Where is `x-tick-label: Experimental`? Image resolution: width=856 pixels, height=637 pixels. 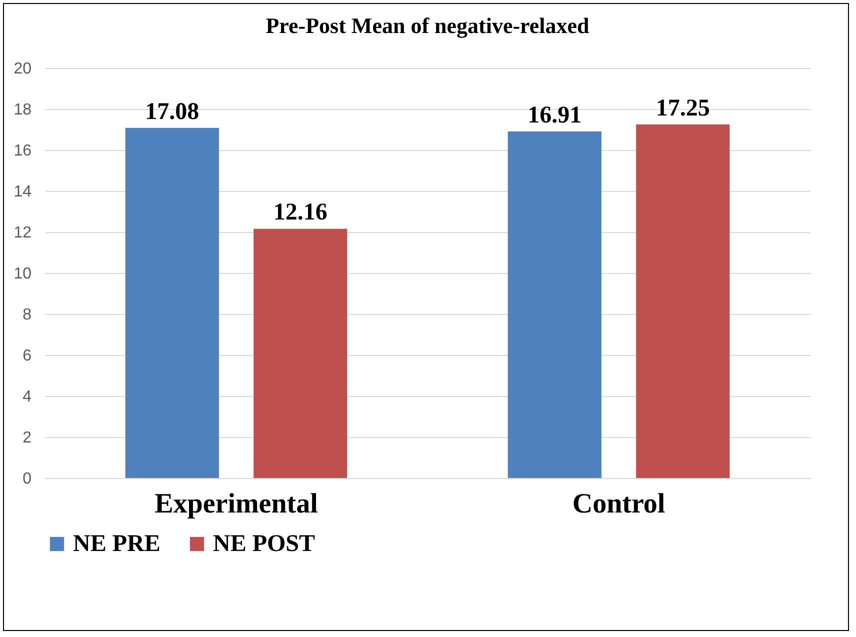
x-tick-label: Experimental is located at coordinates (236, 504).